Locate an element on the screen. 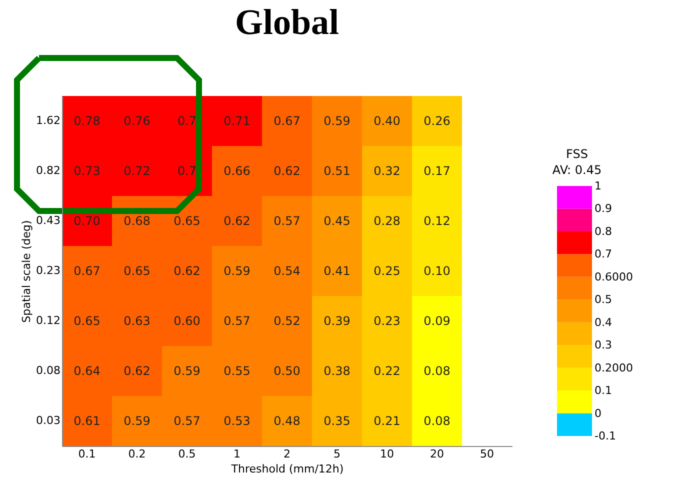 This screenshot has width=692, height=500. data-label: 0.26 is located at coordinates (437, 121).